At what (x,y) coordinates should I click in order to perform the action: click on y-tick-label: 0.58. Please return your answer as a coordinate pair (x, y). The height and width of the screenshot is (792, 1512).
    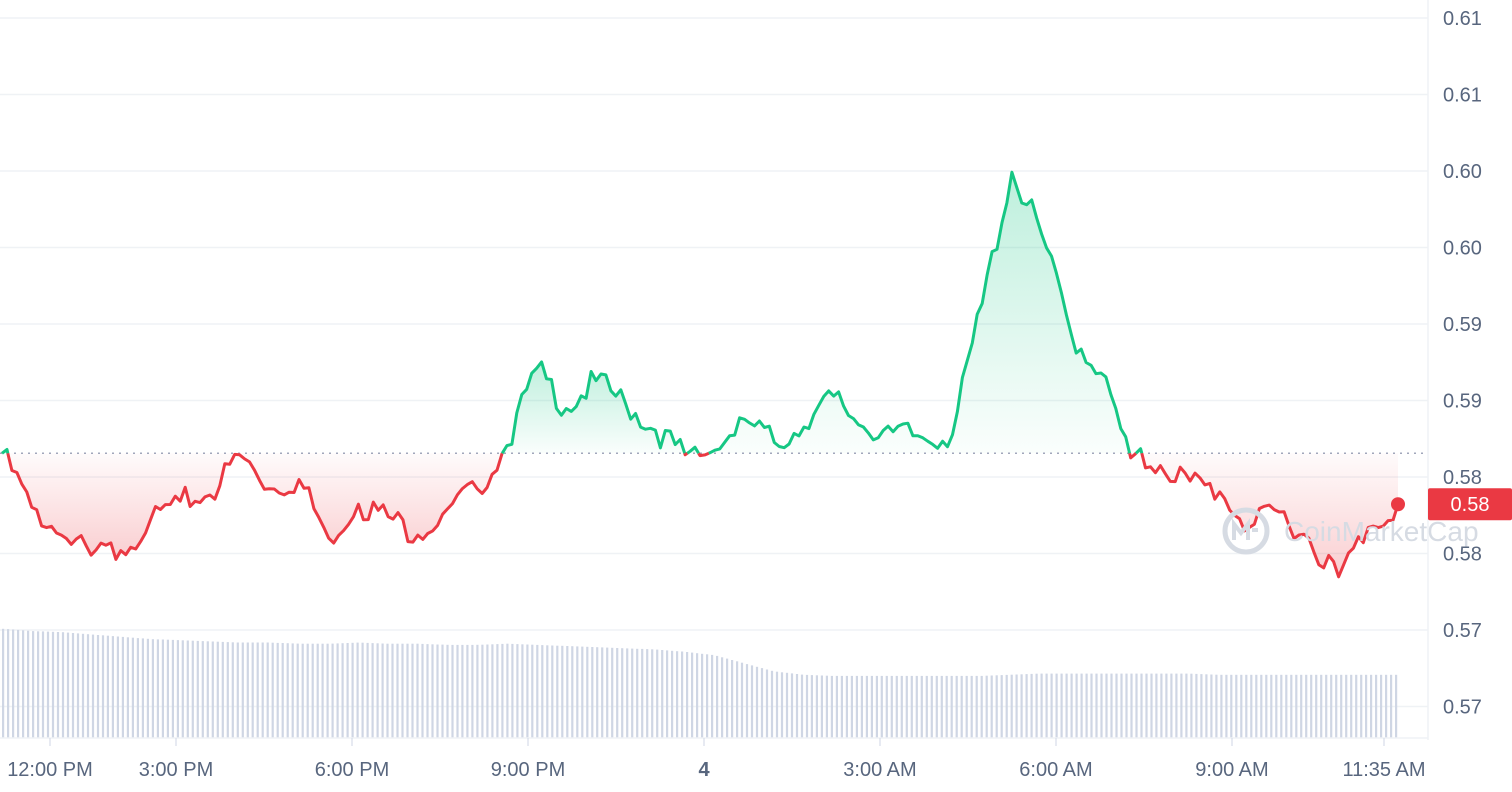
    Looking at the image, I should click on (1462, 555).